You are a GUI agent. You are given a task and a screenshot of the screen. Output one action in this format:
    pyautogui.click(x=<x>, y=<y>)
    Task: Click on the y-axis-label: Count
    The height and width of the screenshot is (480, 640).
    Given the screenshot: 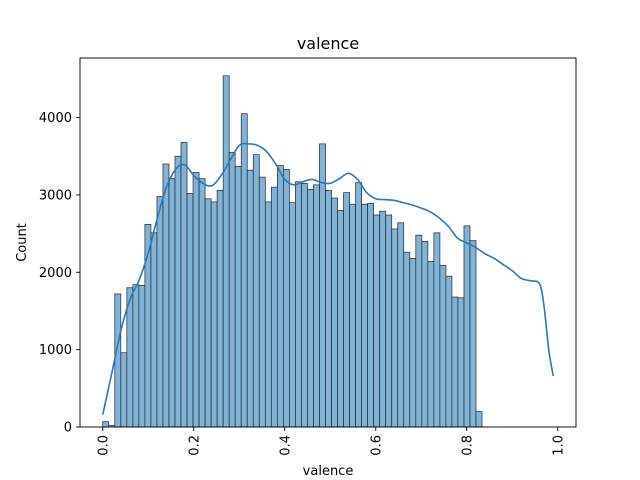 What is the action you would take?
    pyautogui.click(x=22, y=242)
    